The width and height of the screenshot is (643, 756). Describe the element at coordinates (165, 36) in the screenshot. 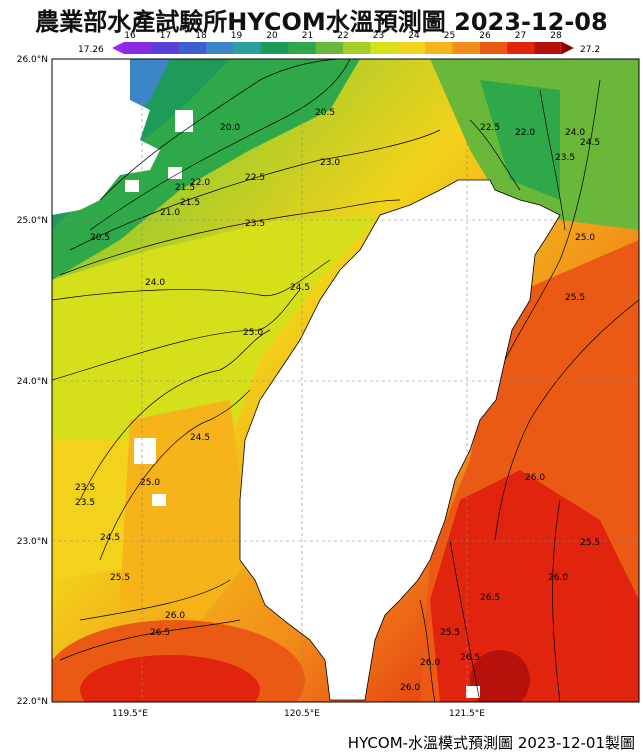

I see `colorbar-tick-label: 17` at that location.